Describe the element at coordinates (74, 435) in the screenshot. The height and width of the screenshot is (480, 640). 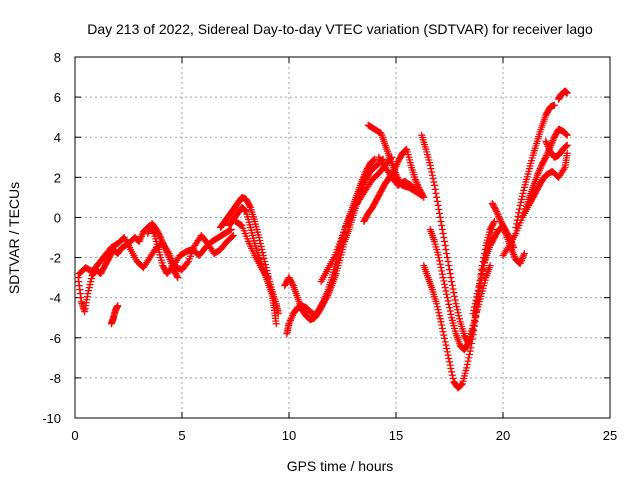
I see `x-tick-label: 0` at that location.